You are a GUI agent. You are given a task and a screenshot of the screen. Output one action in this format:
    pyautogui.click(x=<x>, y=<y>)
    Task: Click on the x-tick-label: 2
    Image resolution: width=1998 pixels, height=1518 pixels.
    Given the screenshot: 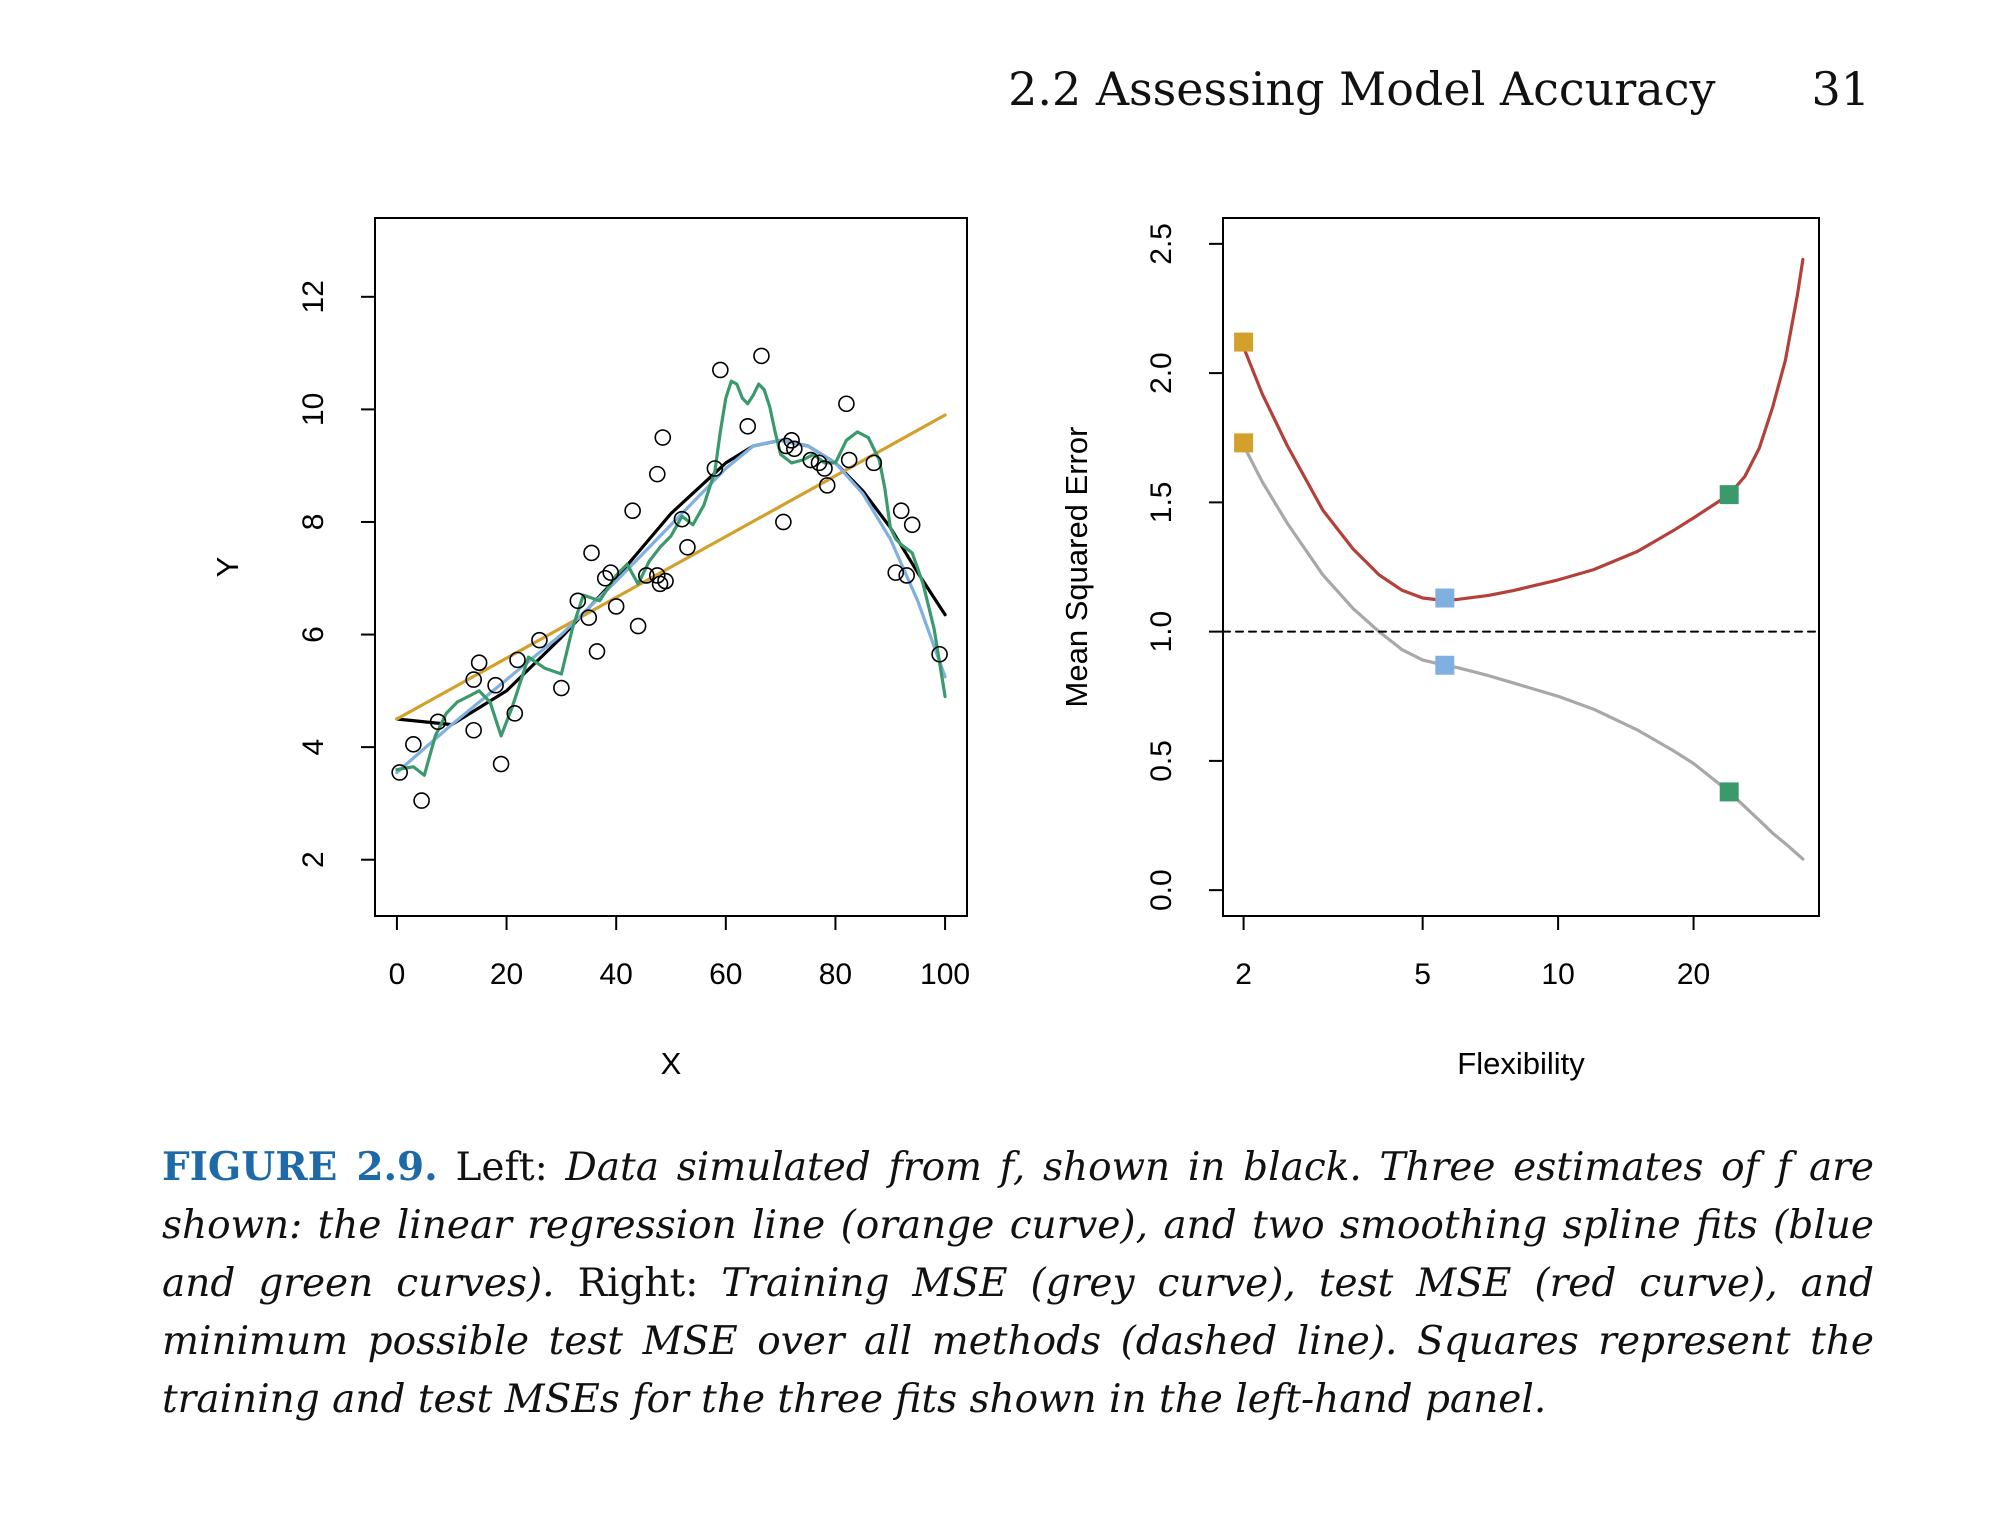 What is the action you would take?
    pyautogui.click(x=1243, y=974)
    